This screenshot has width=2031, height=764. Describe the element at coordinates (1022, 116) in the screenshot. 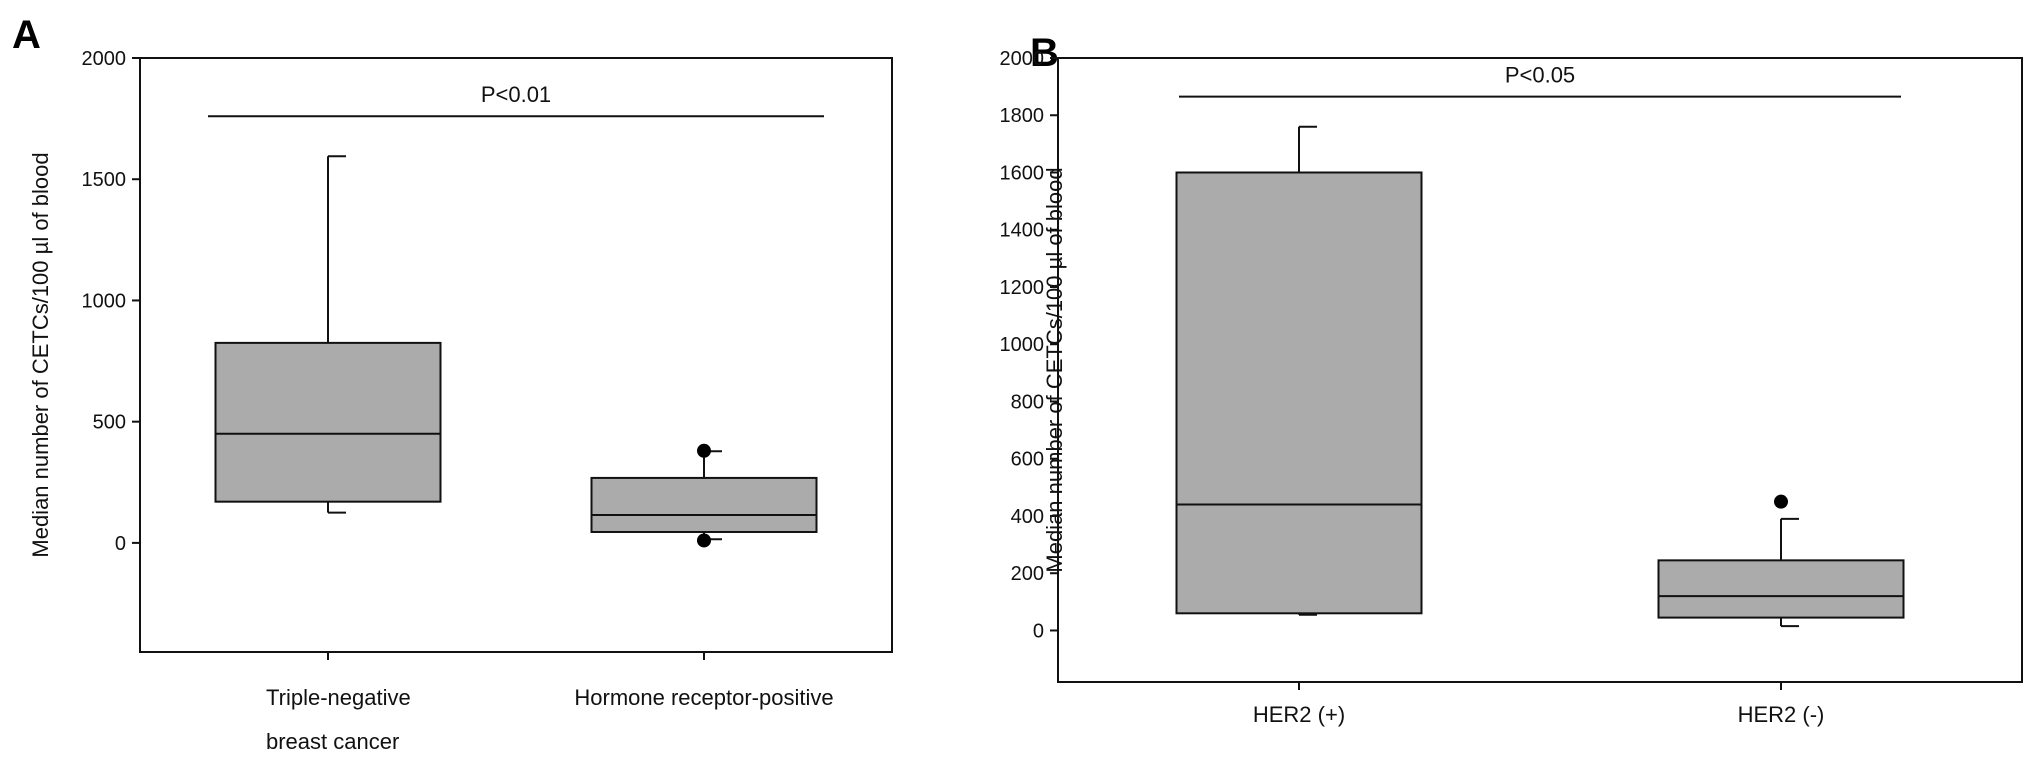

I see `y-tick-label: 1800` at that location.